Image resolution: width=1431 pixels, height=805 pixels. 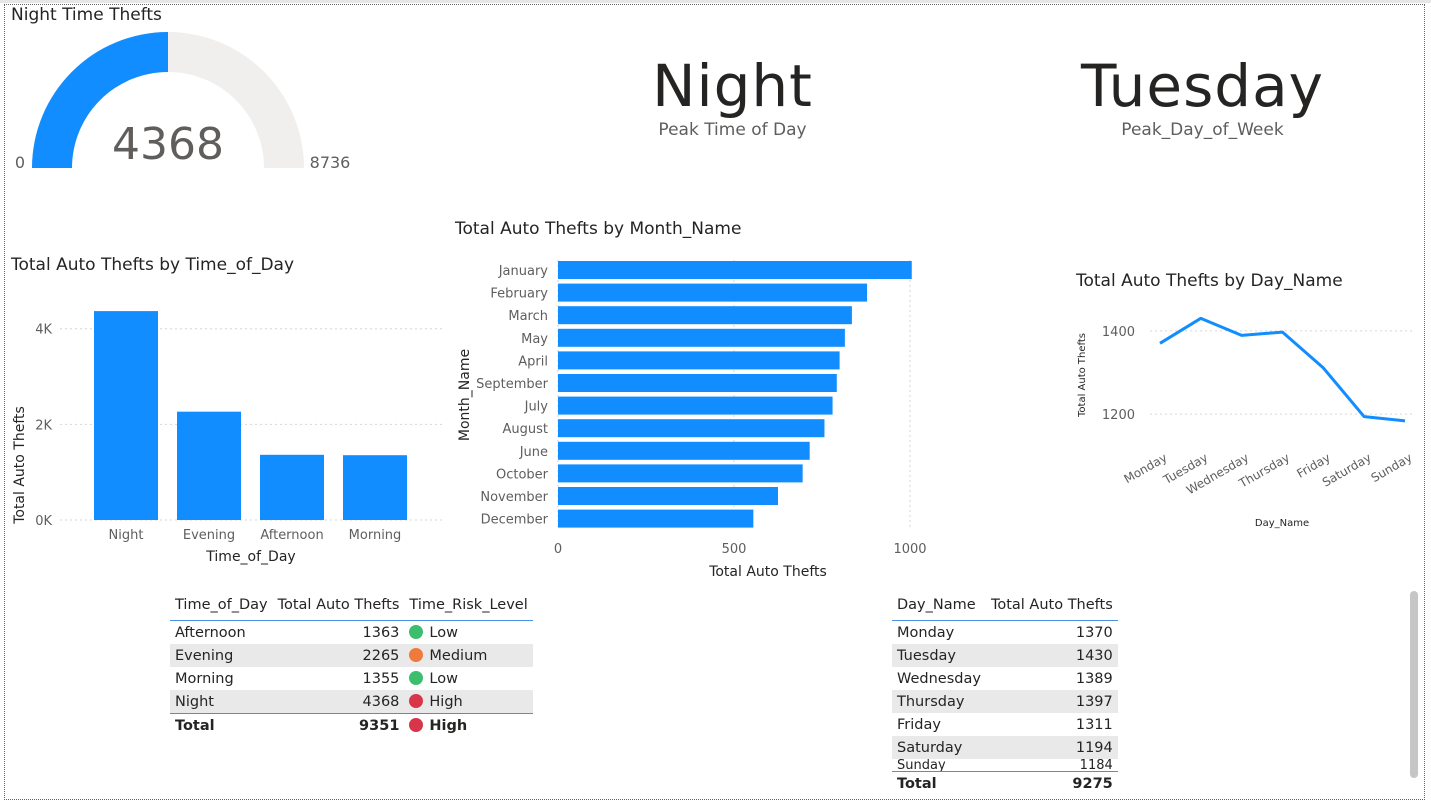 I want to click on time-chart-title: Total Auto Thefts by Time_of_Day, so click(x=153, y=265).